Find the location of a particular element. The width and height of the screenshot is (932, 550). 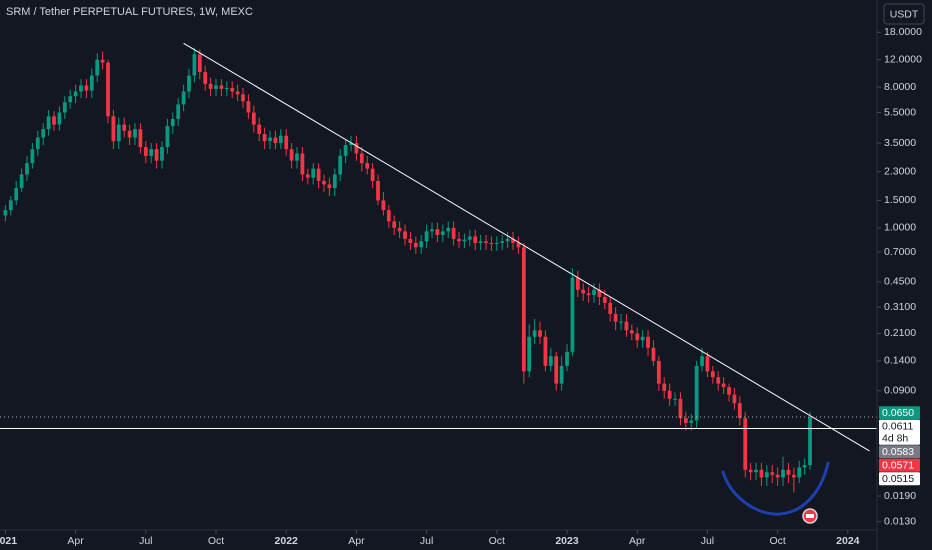

price-label: 0.0571 is located at coordinates (898, 466).